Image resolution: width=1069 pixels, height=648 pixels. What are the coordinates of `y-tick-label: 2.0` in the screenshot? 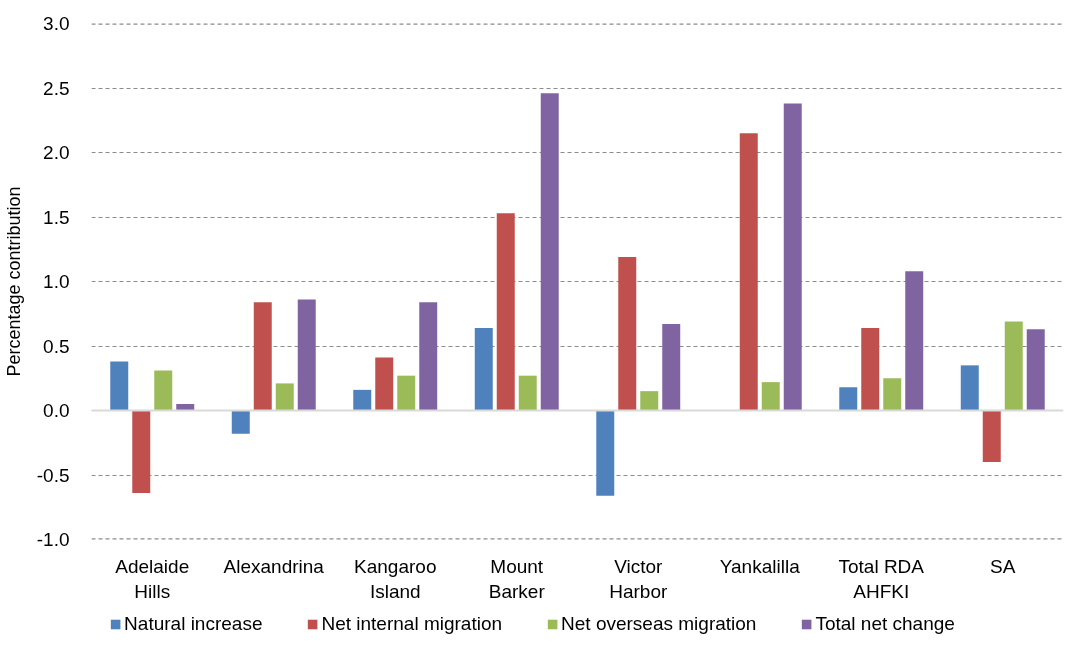 It's located at (56, 152).